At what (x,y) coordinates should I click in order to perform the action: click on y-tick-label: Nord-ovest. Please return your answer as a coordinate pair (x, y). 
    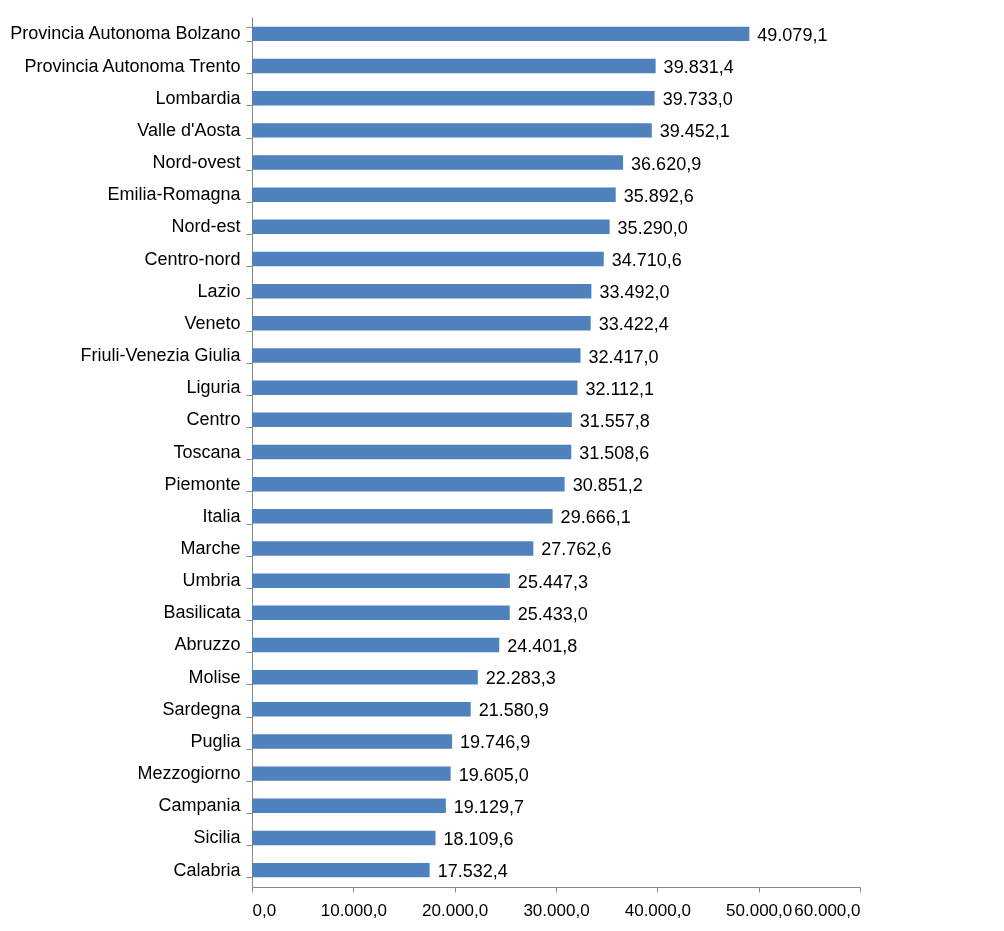
    Looking at the image, I should click on (196, 162).